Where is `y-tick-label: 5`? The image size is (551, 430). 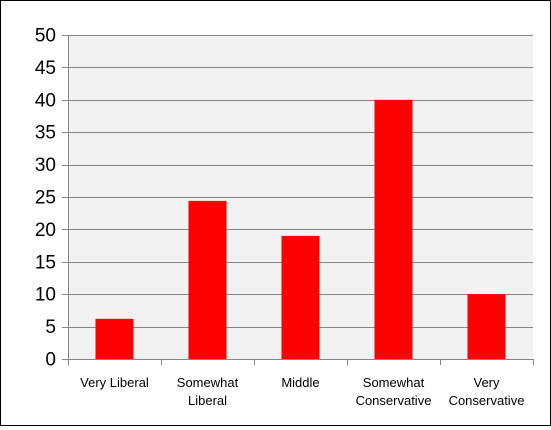
y-tick-label: 5 is located at coordinates (50, 327).